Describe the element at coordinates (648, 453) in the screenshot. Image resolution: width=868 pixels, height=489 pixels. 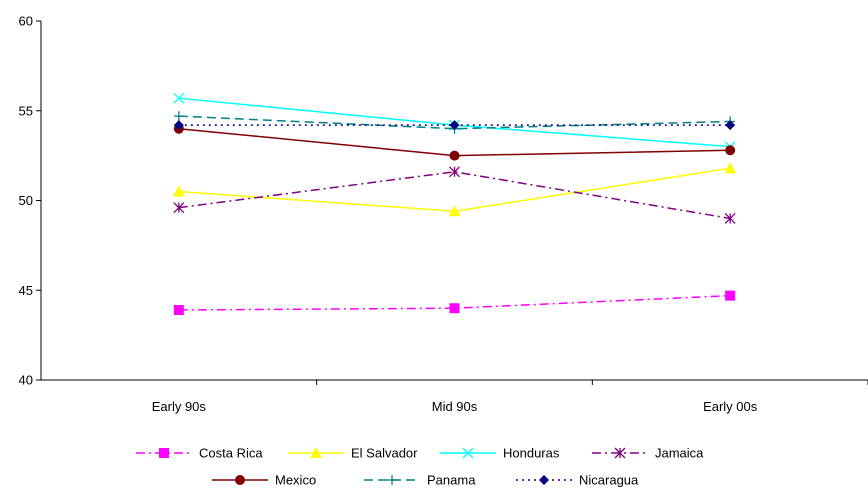
I see `legend-item-jamaica: Jamaica` at that location.